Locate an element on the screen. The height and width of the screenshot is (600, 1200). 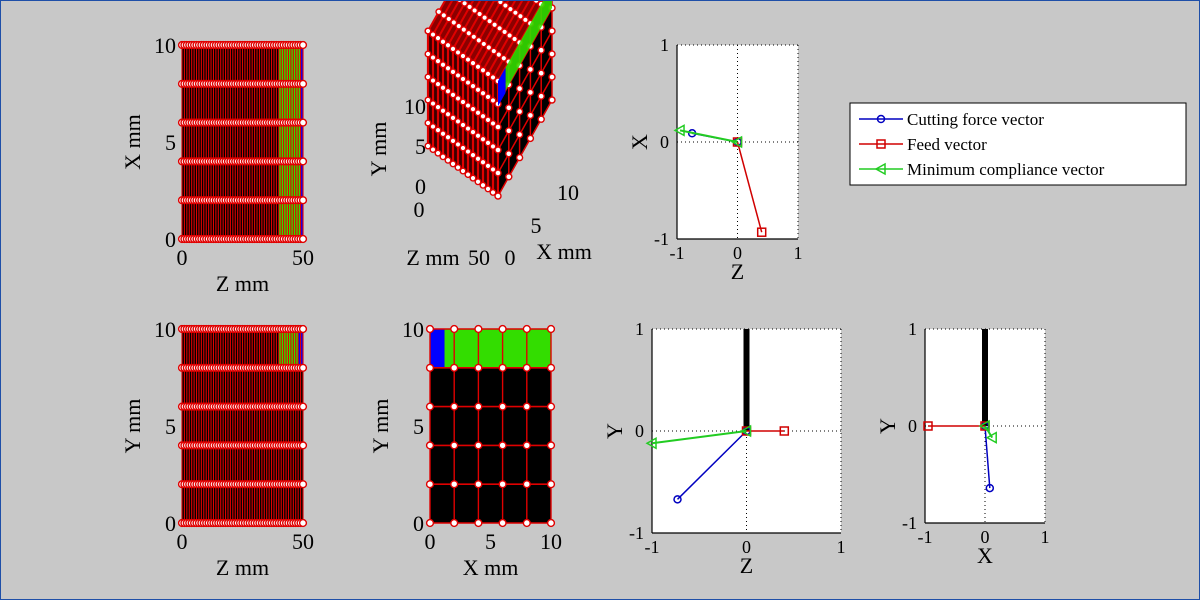
tick-label: 10 is located at coordinates (551, 541).